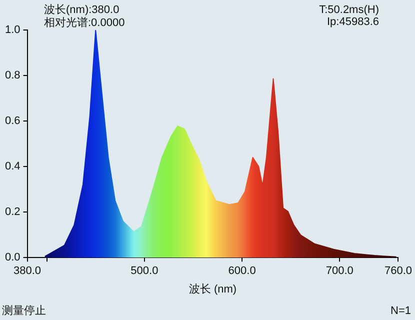 Image resolution: width=415 pixels, height=320 pixels. I want to click on x-tick-label: 380.0, so click(28, 271).